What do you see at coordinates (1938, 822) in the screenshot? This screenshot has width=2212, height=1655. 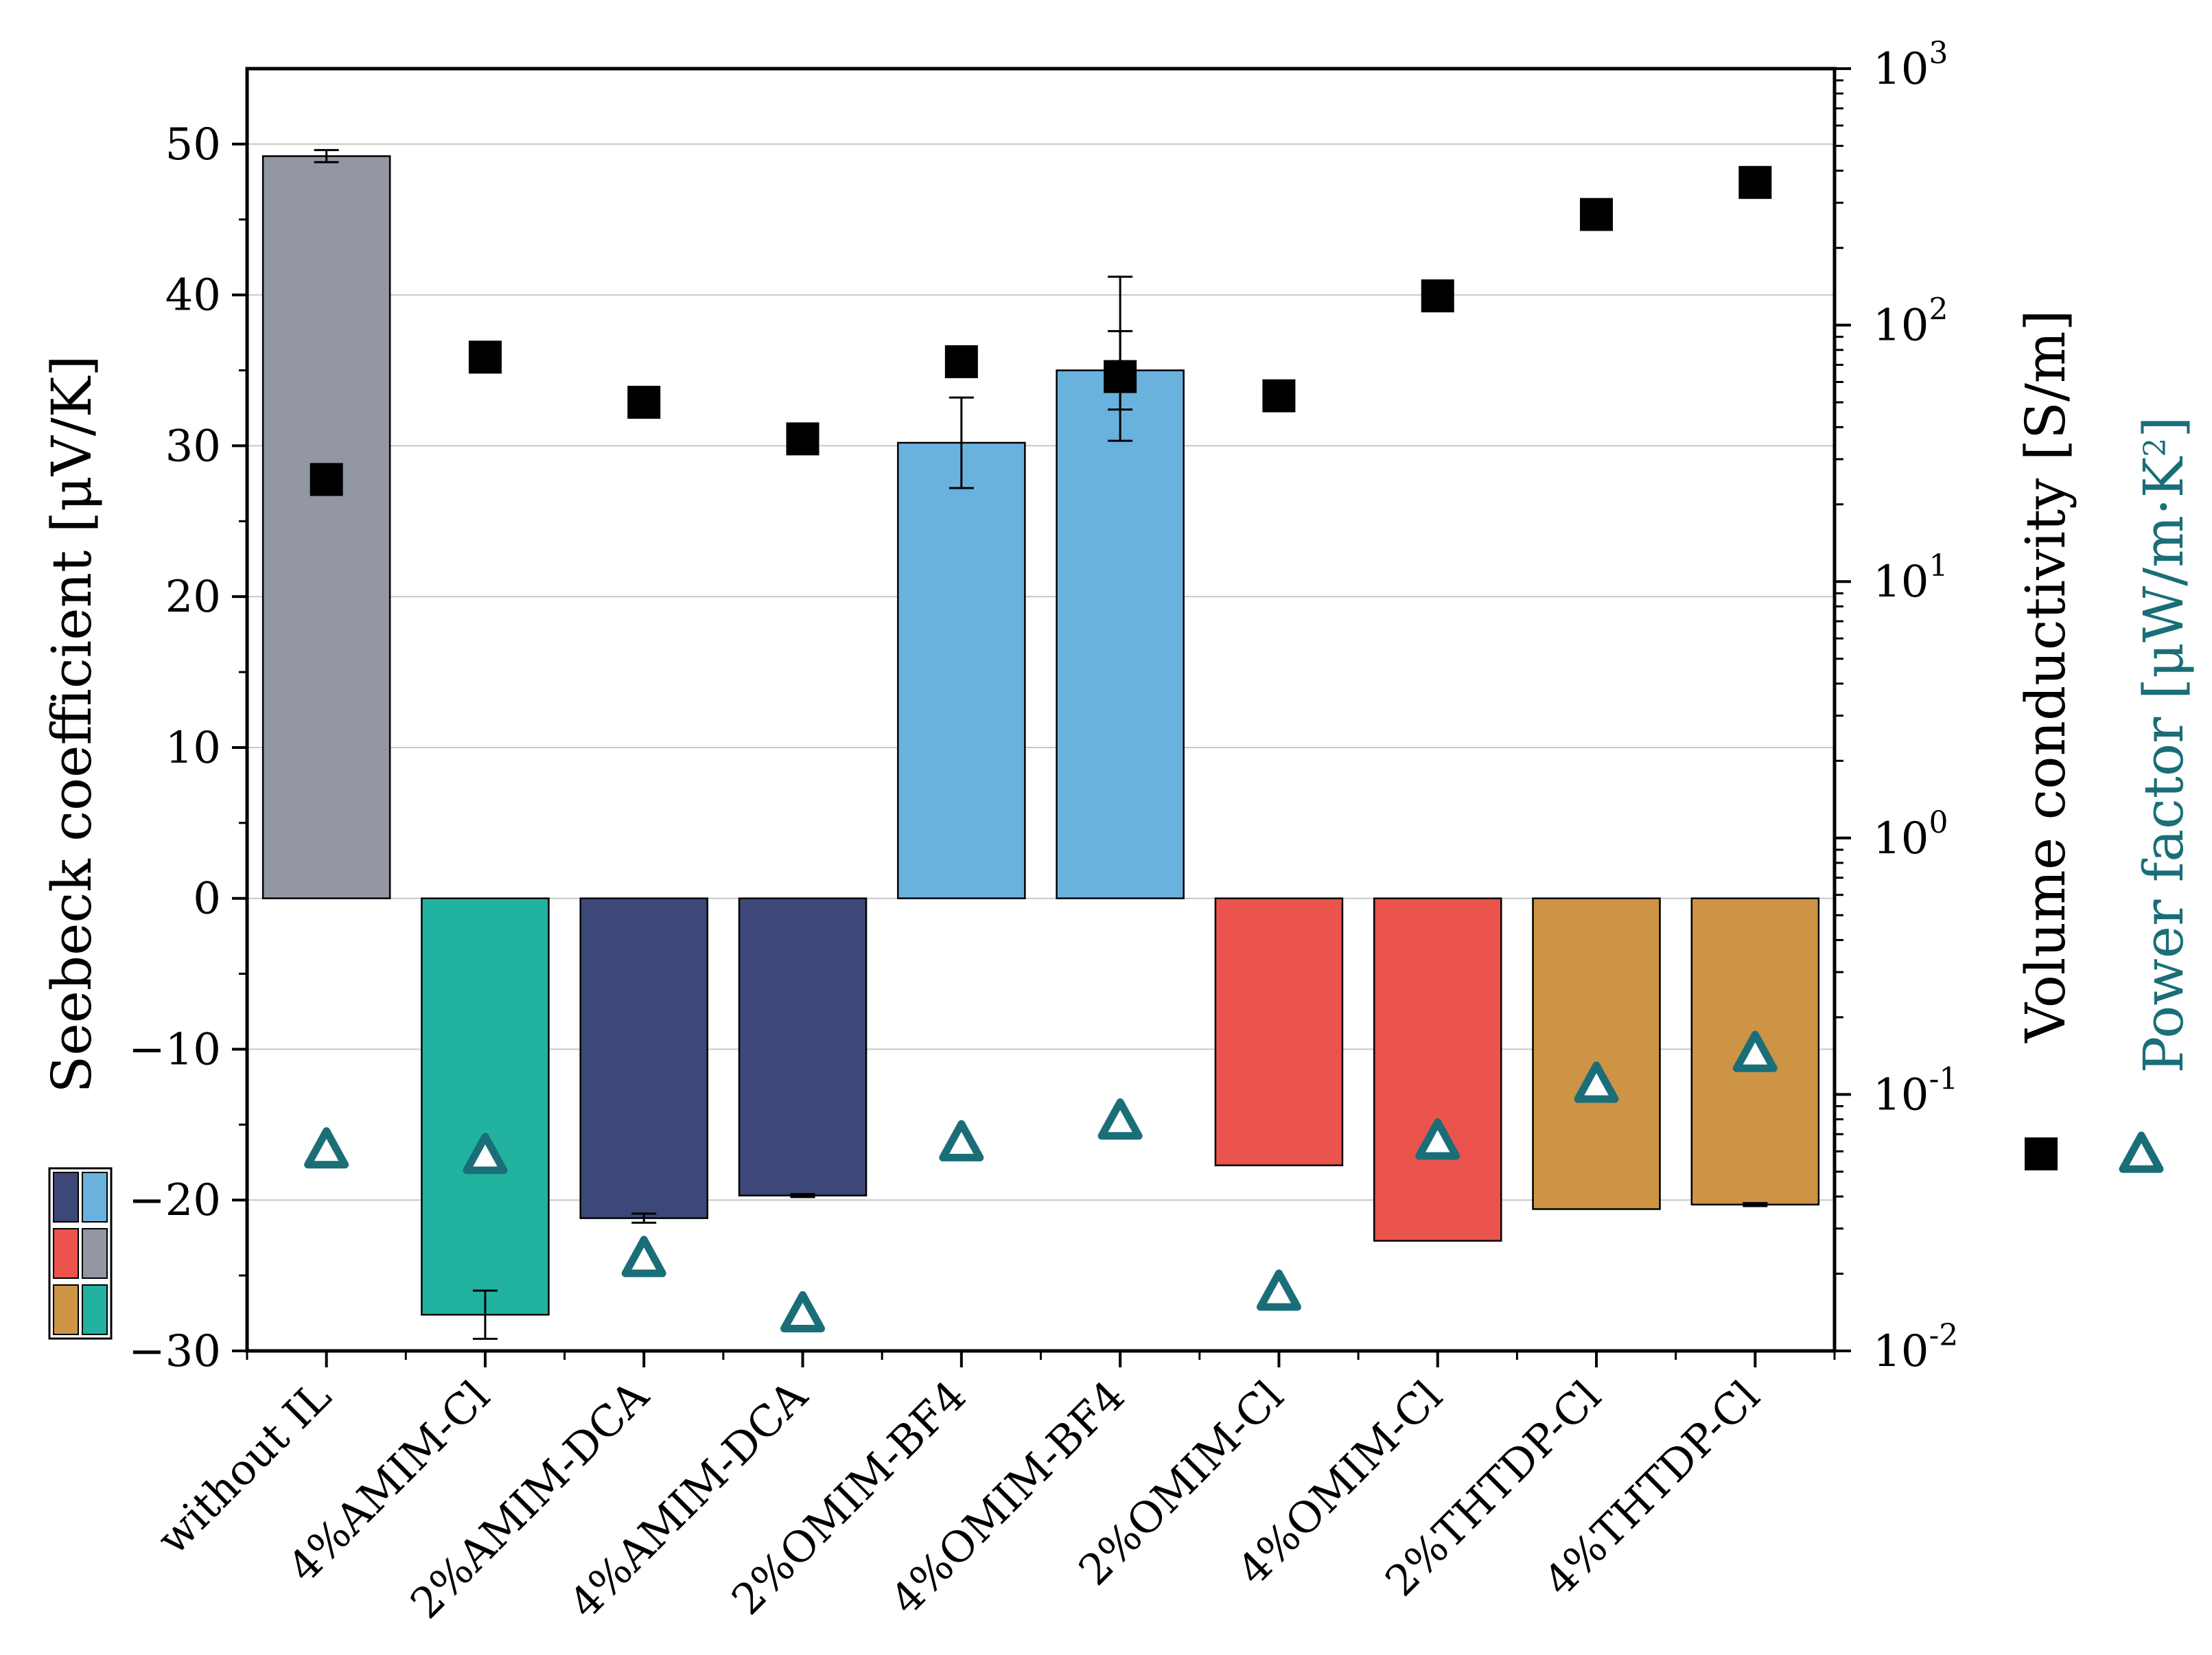 I see `right-tick-exponent: 0` at bounding box center [1938, 822].